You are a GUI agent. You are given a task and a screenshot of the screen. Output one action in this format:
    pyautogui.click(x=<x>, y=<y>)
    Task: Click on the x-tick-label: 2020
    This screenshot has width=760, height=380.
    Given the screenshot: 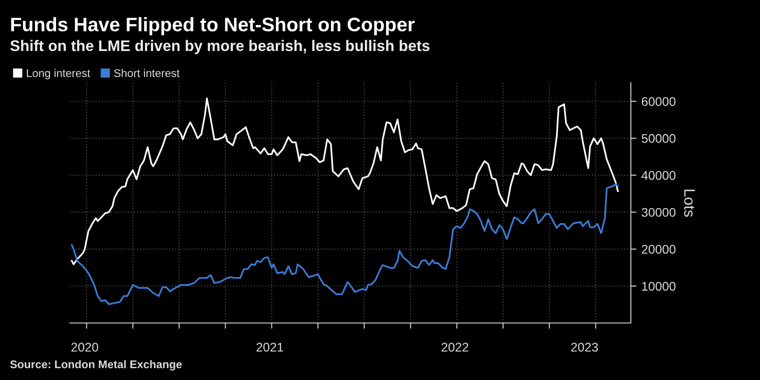 What is the action you would take?
    pyautogui.click(x=84, y=347)
    